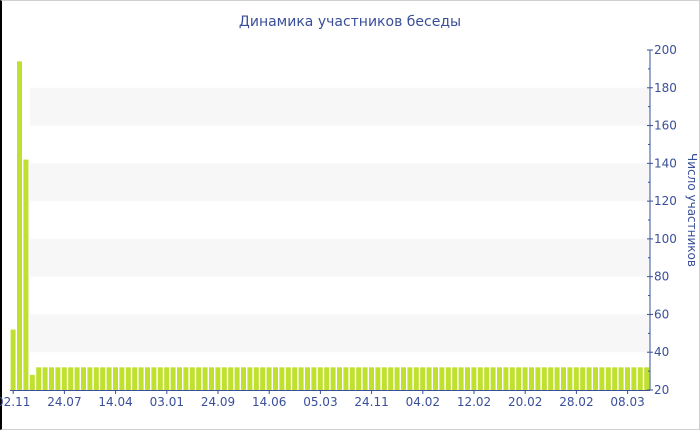 This screenshot has height=430, width=700. I want to click on y-axis-title: Число участников, so click(692, 210).